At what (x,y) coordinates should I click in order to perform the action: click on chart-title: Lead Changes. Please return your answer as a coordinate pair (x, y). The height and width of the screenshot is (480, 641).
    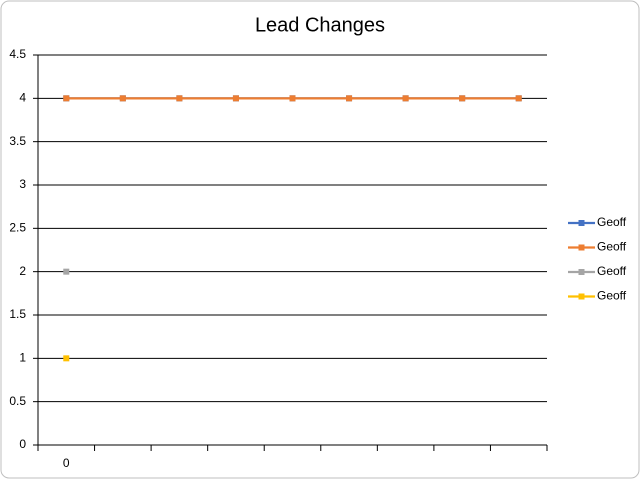
    Looking at the image, I should click on (320, 25).